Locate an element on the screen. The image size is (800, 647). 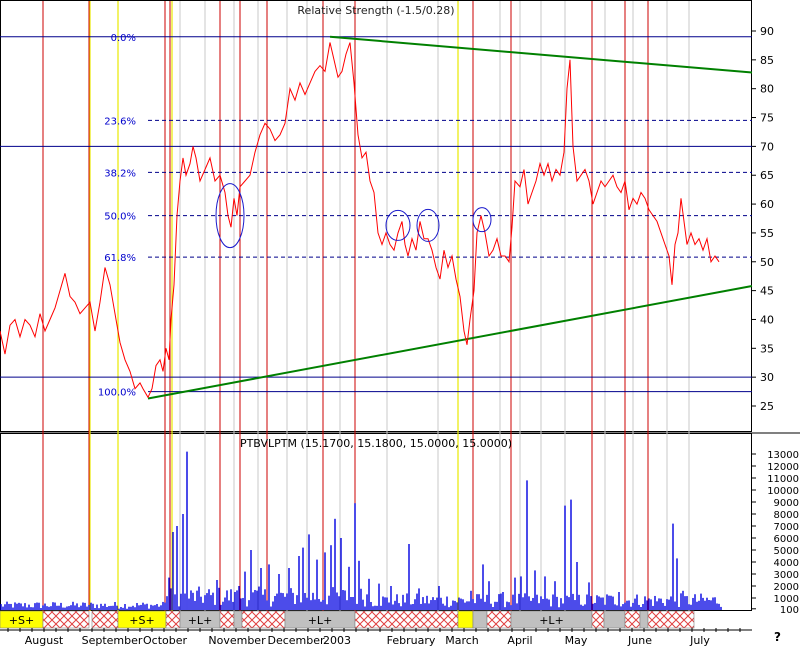
volume-axis-label: 2000 is located at coordinates (786, 587).